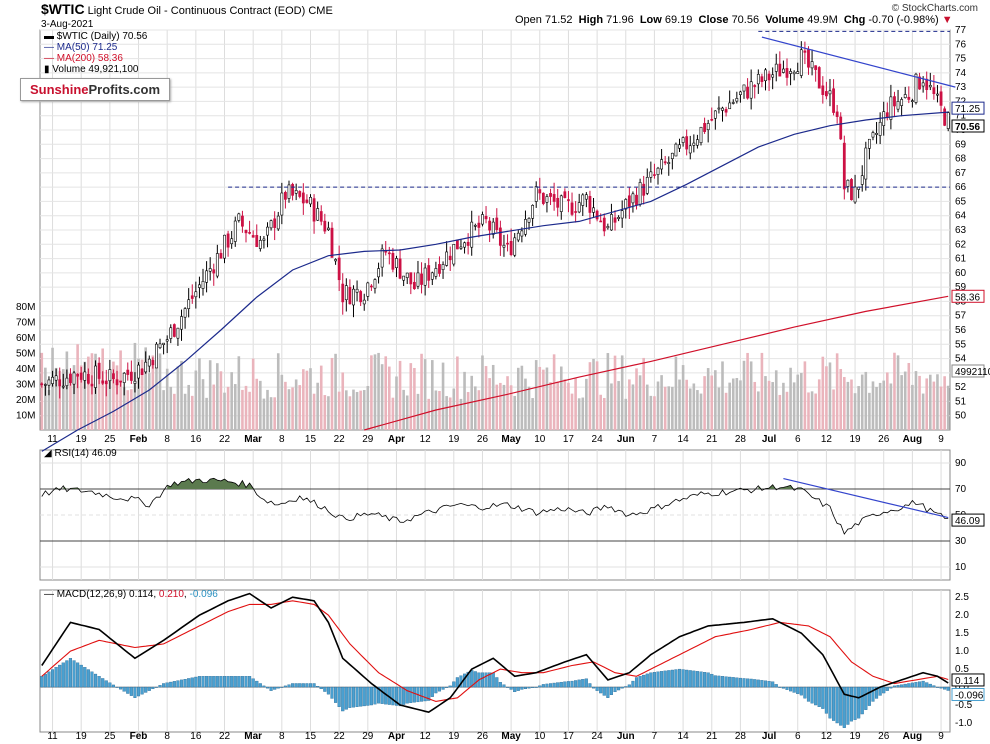  Describe the element at coordinates (626, 736) in the screenshot. I see `x-tick-label-bottom: Jun` at that location.